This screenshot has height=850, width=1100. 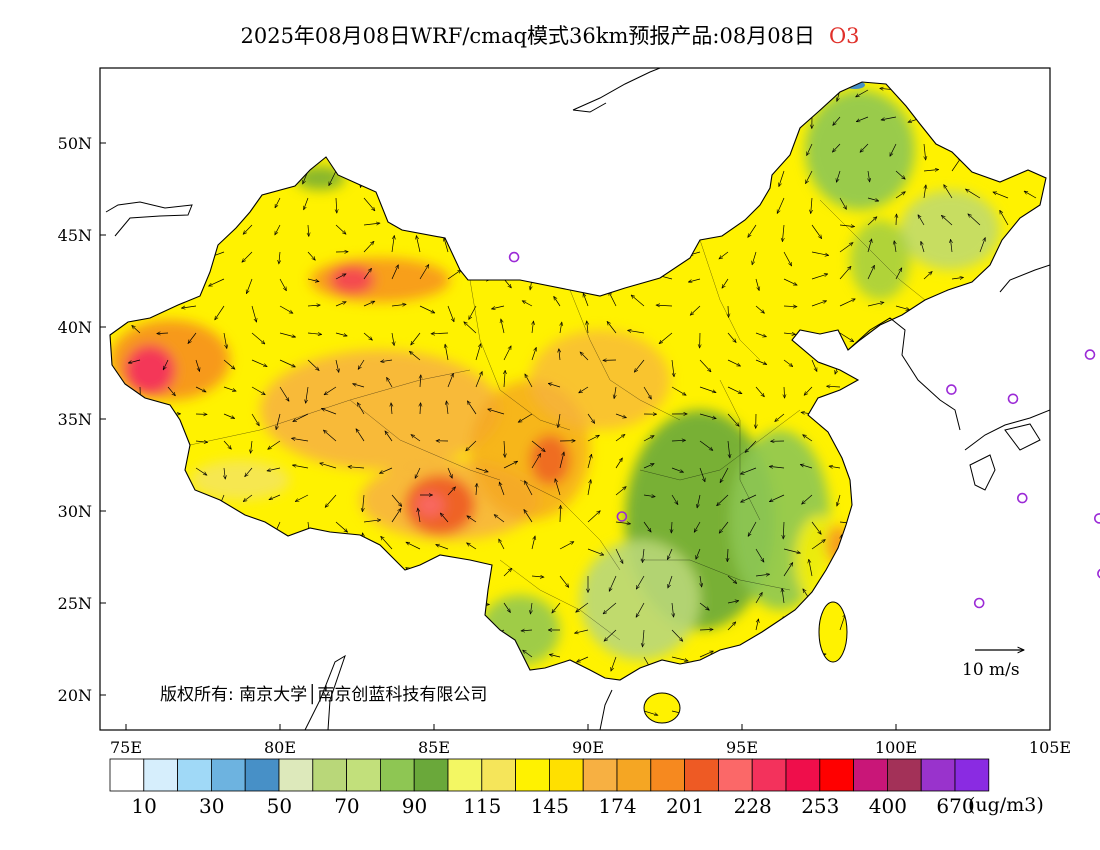 What do you see at coordinates (414, 806) in the screenshot?
I see `colorbar-label: 90` at bounding box center [414, 806].